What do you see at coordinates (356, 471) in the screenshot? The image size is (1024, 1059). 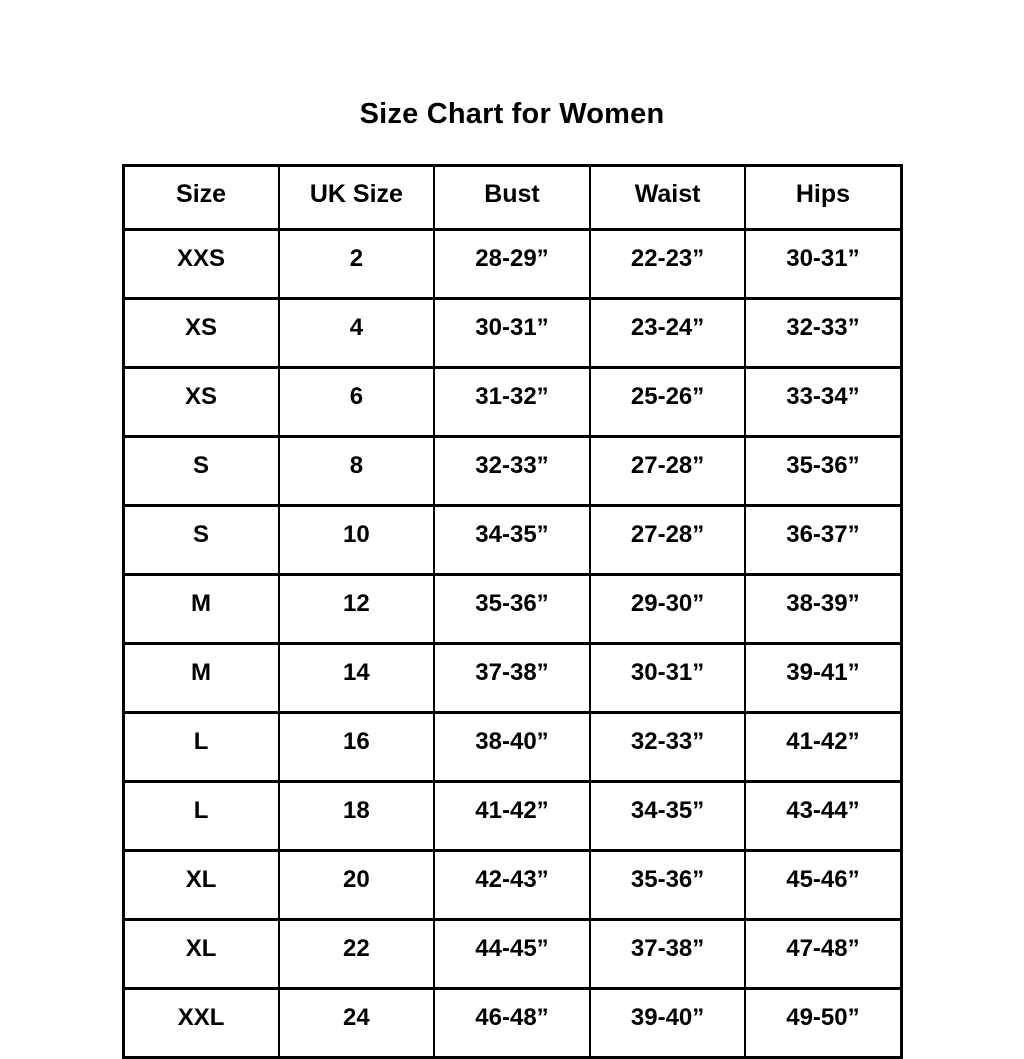 I see `table-cell: 8` at bounding box center [356, 471].